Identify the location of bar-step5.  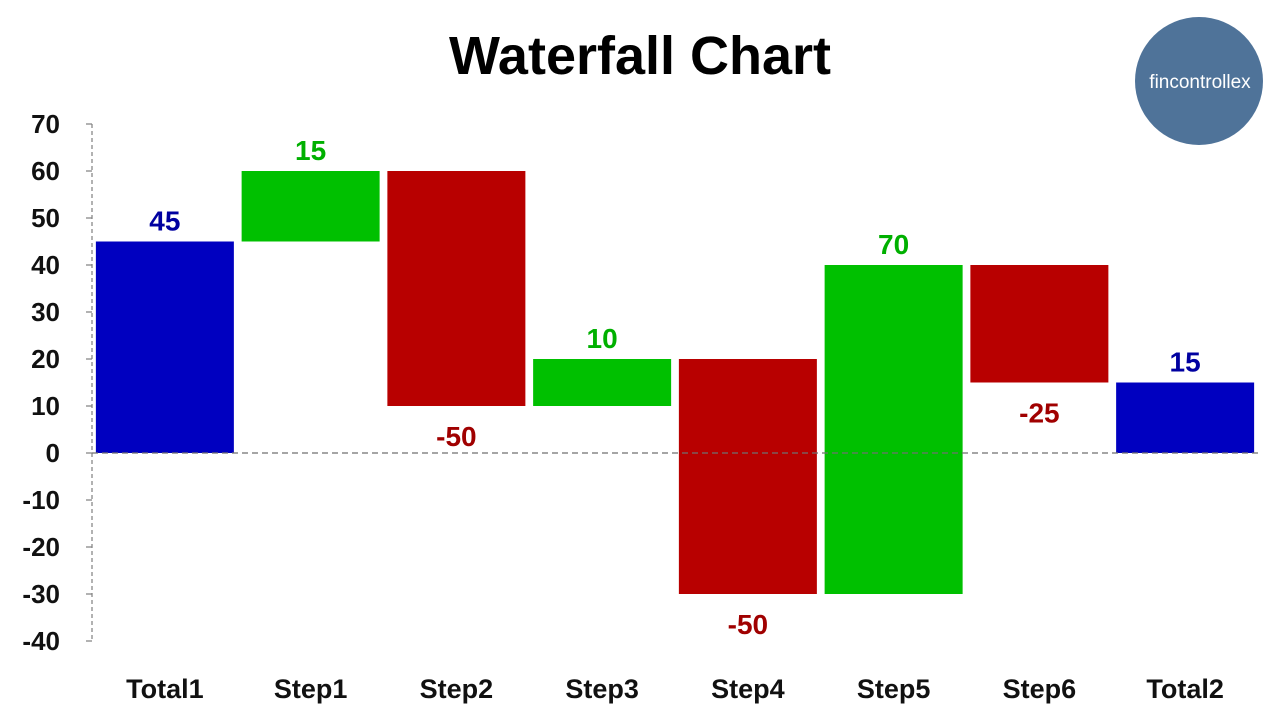
(893, 429).